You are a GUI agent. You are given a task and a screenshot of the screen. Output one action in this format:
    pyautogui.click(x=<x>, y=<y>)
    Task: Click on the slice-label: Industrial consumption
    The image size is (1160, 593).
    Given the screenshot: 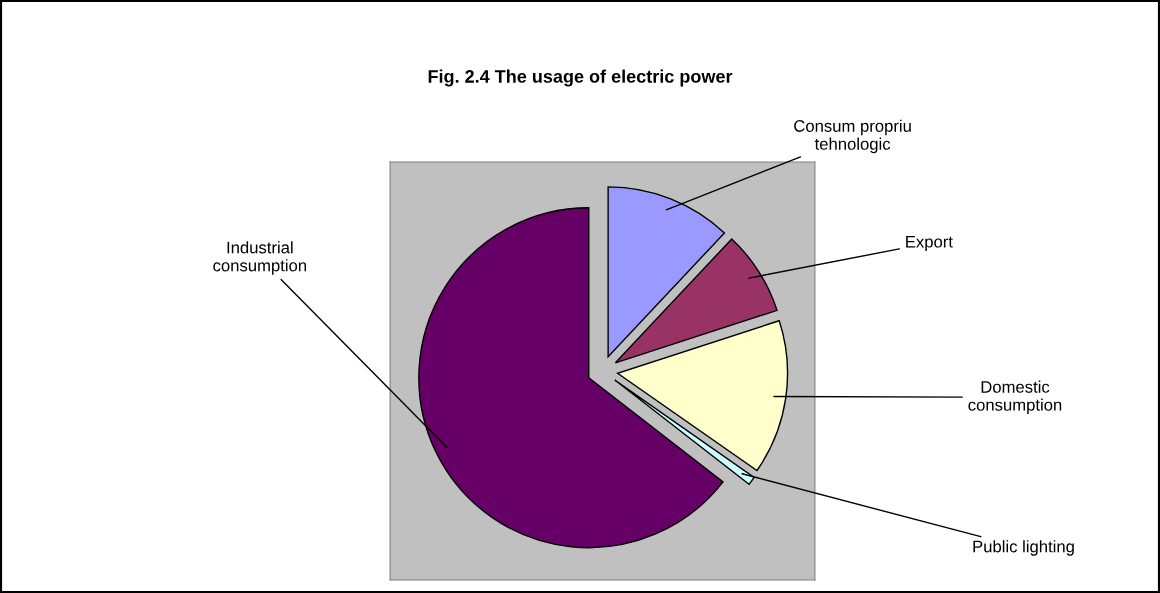 What is the action you would take?
    pyautogui.click(x=260, y=258)
    